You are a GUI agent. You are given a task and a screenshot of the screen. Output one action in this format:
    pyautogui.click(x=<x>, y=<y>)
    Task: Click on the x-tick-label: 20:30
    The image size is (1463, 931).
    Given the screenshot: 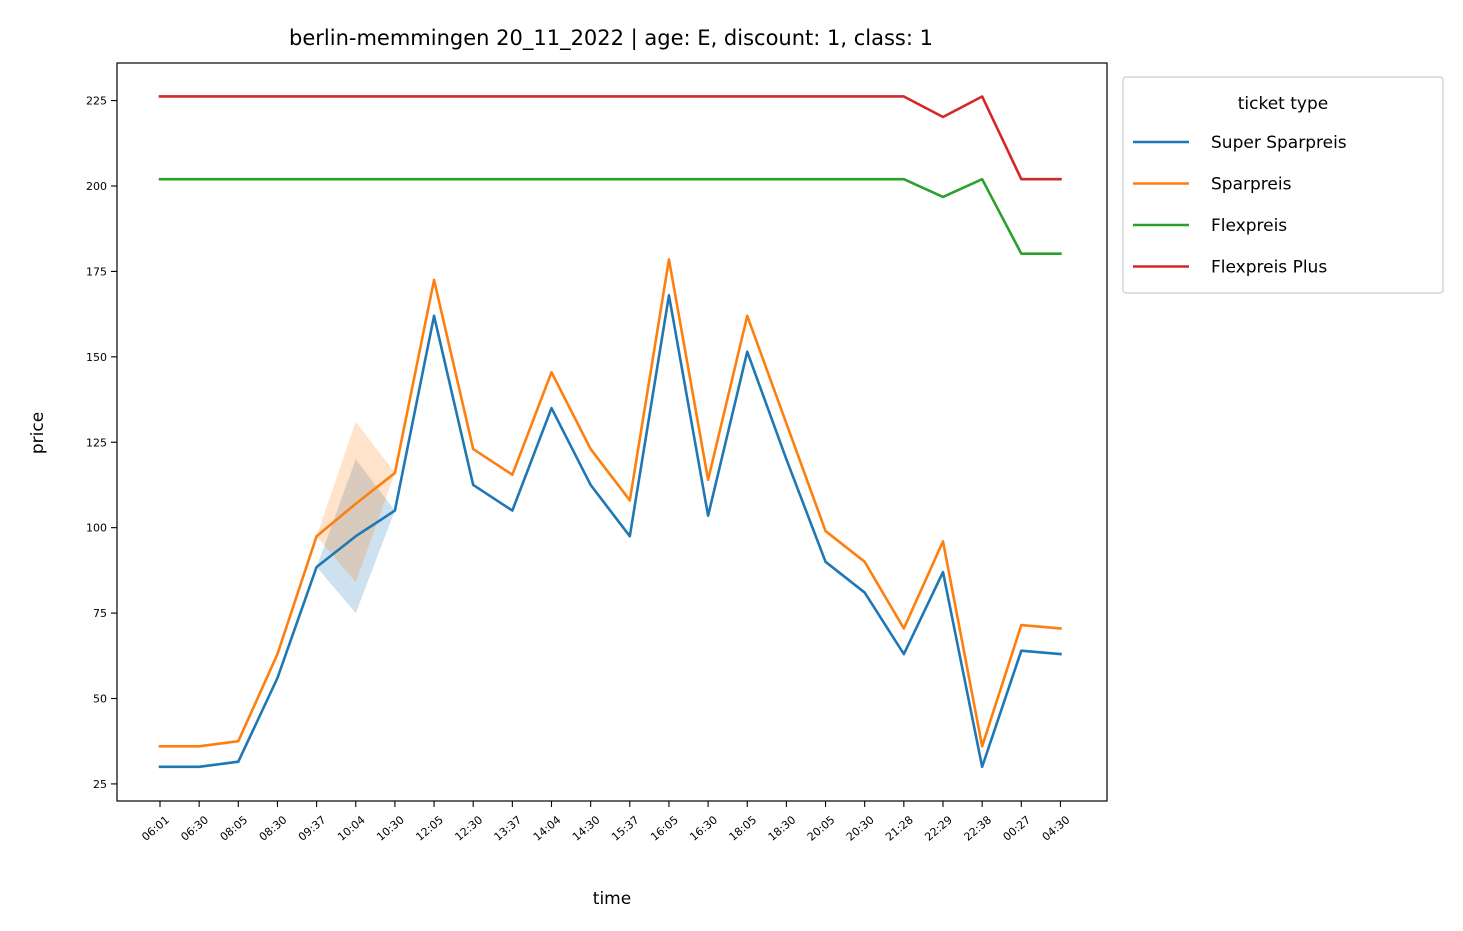 What is the action you would take?
    pyautogui.click(x=860, y=828)
    